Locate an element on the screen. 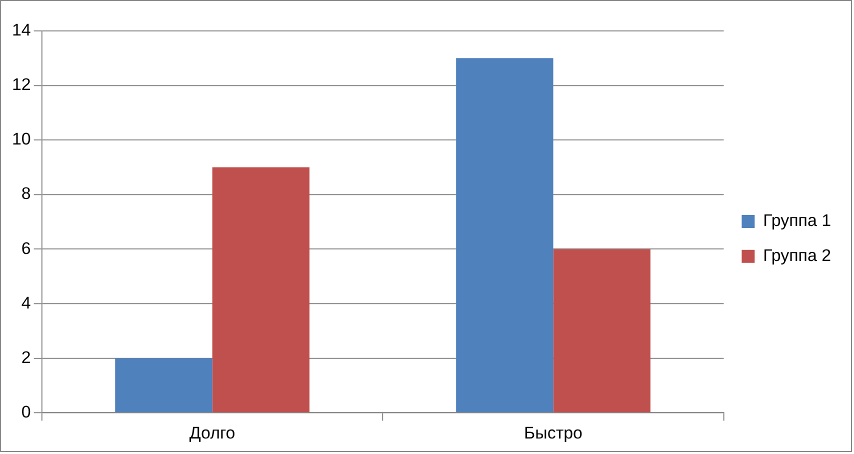  legend-label: Группа 1 is located at coordinates (797, 220).